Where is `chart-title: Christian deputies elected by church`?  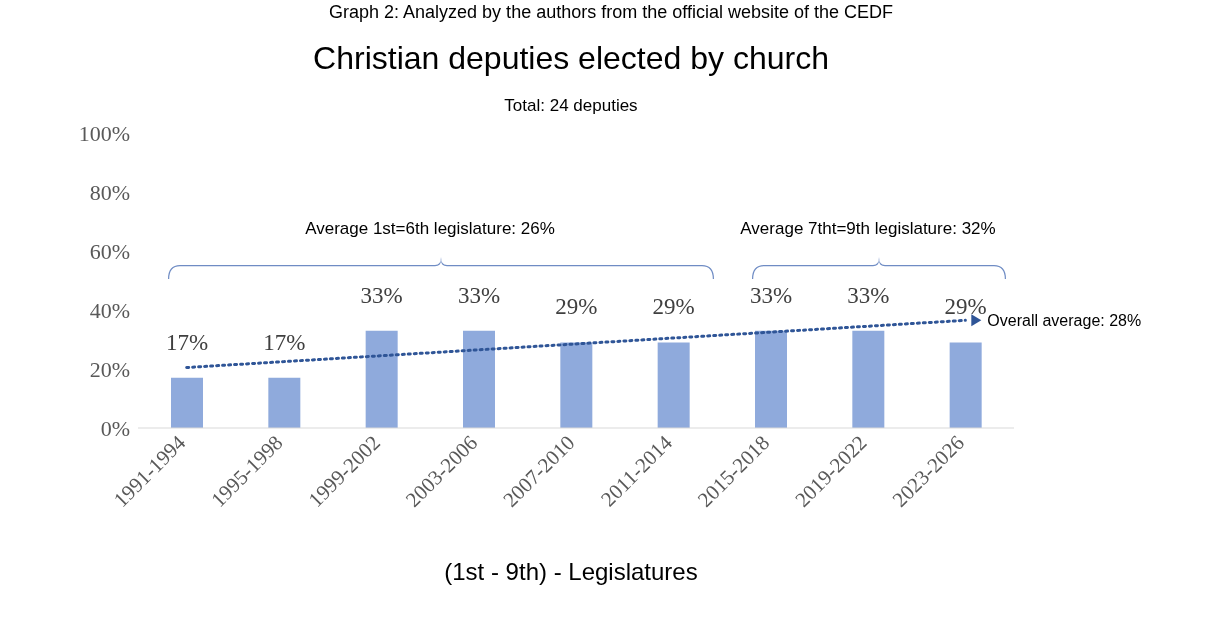 chart-title: Christian deputies elected by church is located at coordinates (571, 58).